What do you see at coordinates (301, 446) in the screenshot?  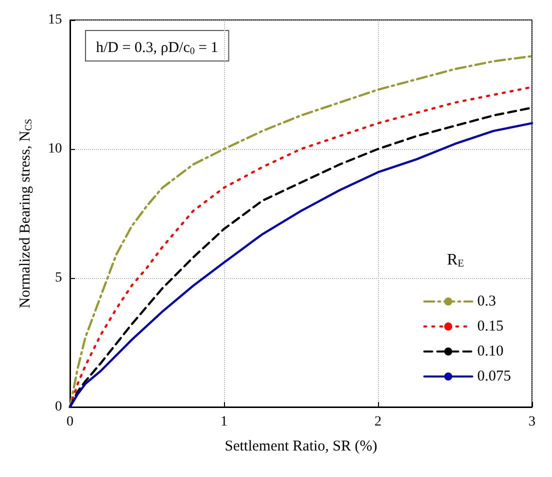 I see `x-axis-title: Settlement Ratio, SR (%)` at bounding box center [301, 446].